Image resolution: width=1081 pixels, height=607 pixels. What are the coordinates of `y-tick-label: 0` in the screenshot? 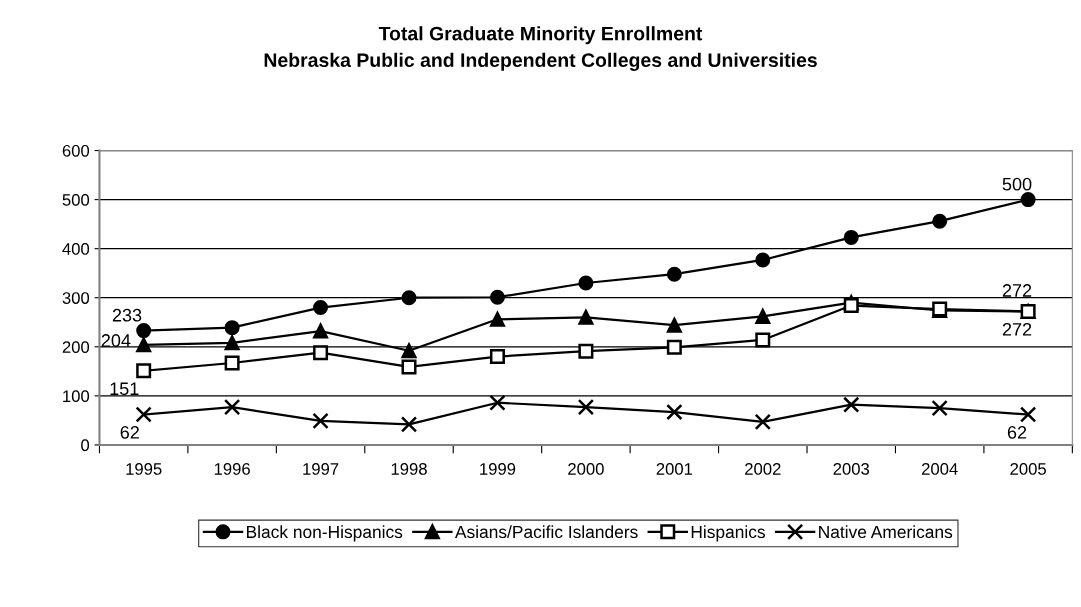 It's located at (85, 445).